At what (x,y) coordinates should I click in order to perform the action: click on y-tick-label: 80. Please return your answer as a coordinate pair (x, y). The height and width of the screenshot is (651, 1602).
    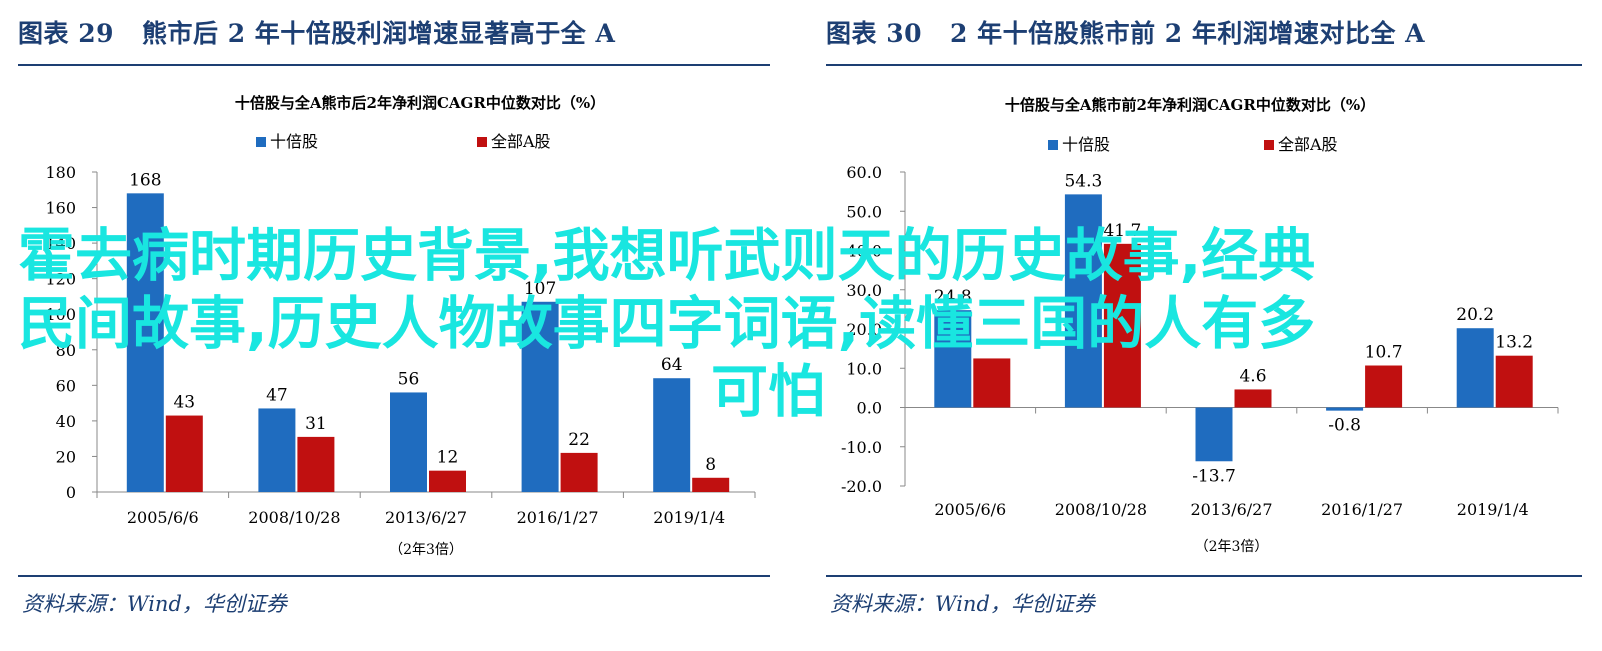
    Looking at the image, I should click on (66, 350).